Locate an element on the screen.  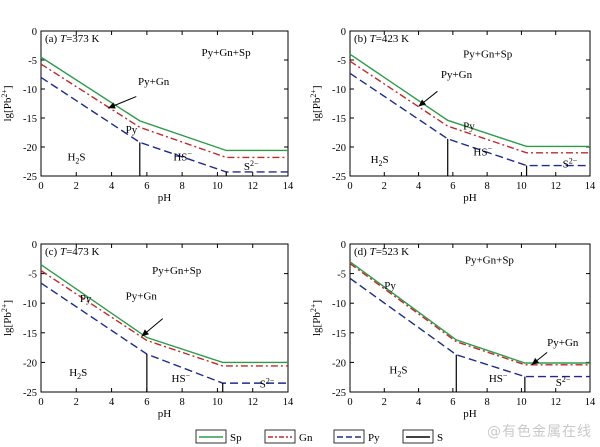
x-tick-label: 12 is located at coordinates (252, 402).